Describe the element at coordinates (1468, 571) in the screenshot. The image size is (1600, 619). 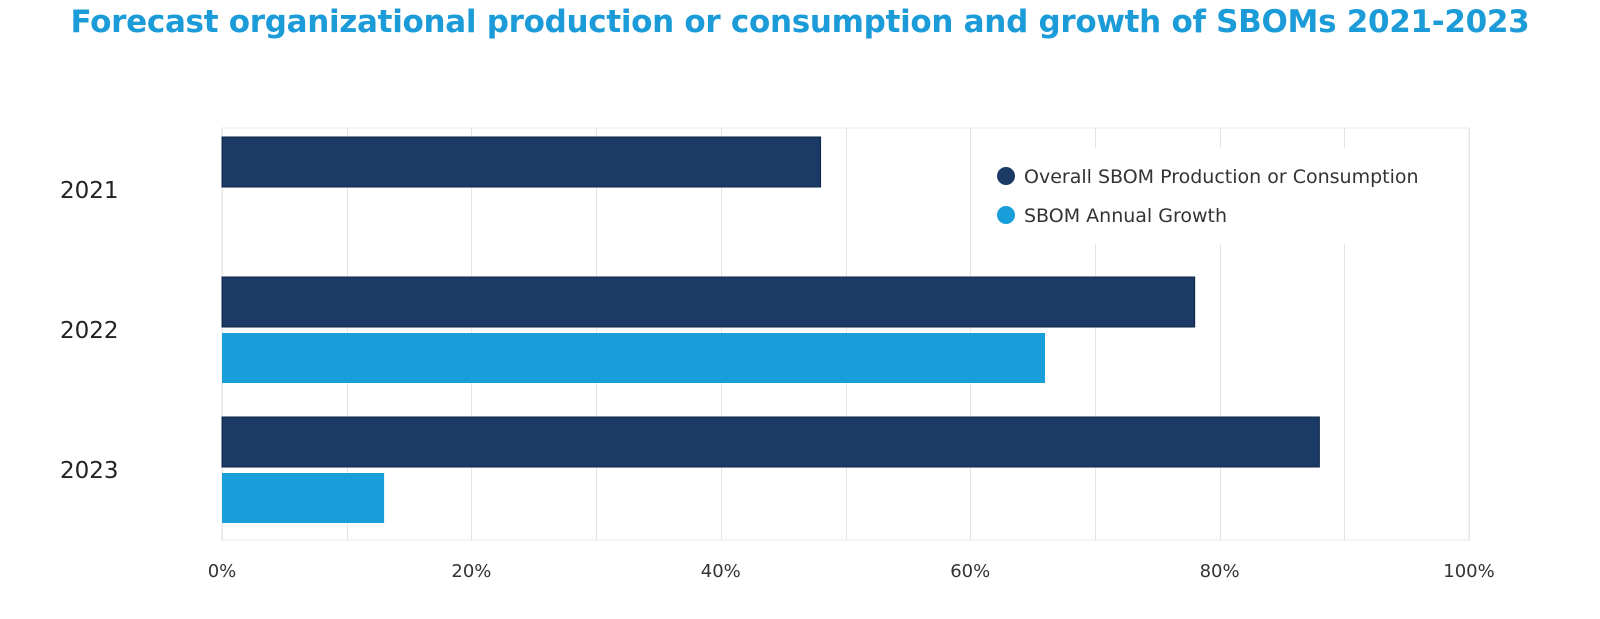
I see `x-tick-label-100: 100%` at that location.